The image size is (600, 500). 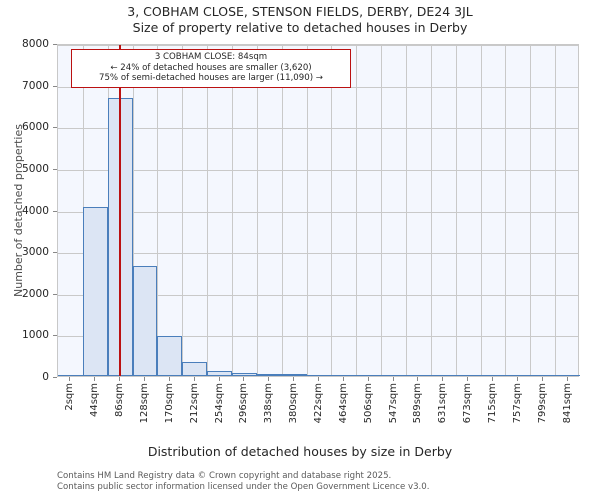 What do you see at coordinates (269, 403) in the screenshot?
I see `x-axis-tick-label: 338sqm` at bounding box center [269, 403].